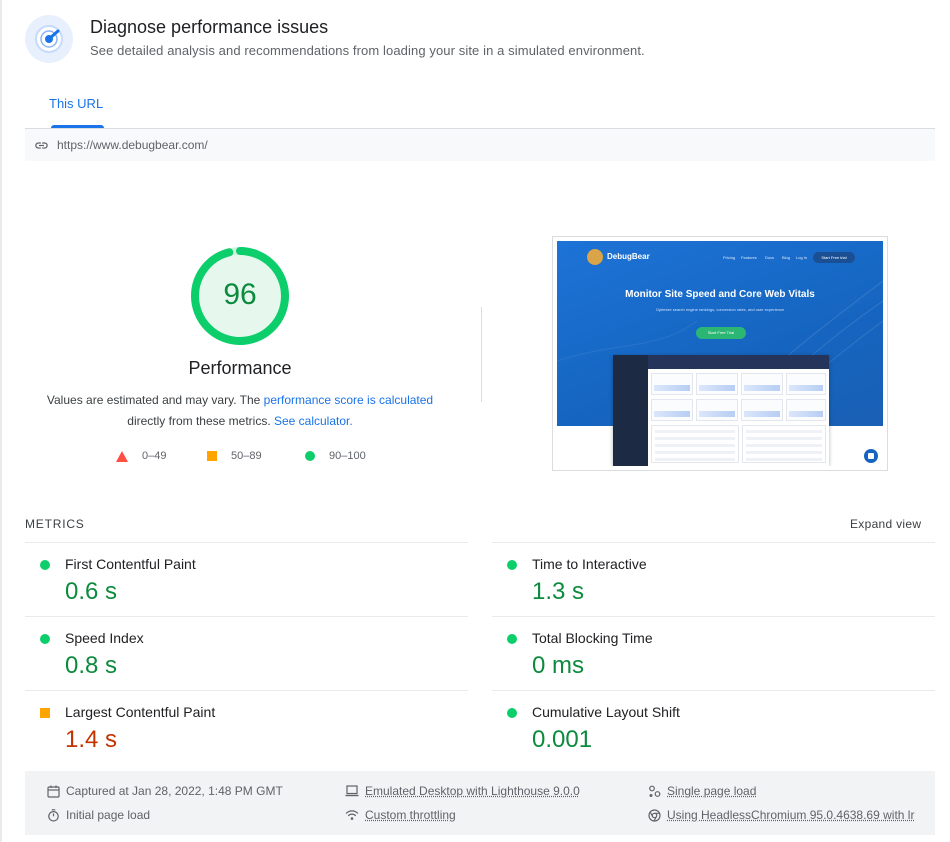  What do you see at coordinates (654, 815) in the screenshot?
I see `chrome-icon` at bounding box center [654, 815].